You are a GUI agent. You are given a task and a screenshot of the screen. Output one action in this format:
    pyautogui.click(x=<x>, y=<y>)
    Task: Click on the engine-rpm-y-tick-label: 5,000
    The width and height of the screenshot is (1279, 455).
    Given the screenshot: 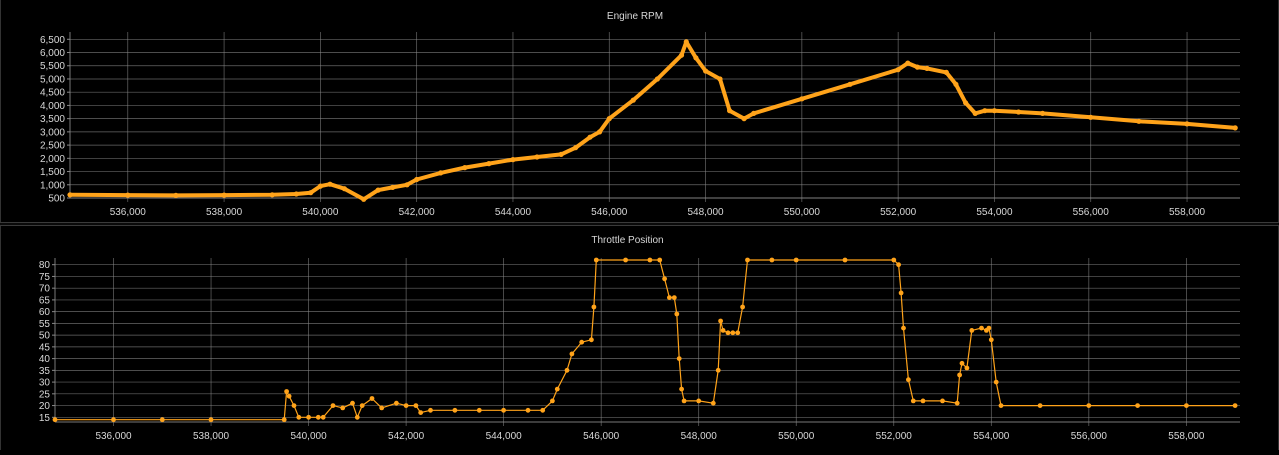 What is the action you would take?
    pyautogui.click(x=52, y=79)
    